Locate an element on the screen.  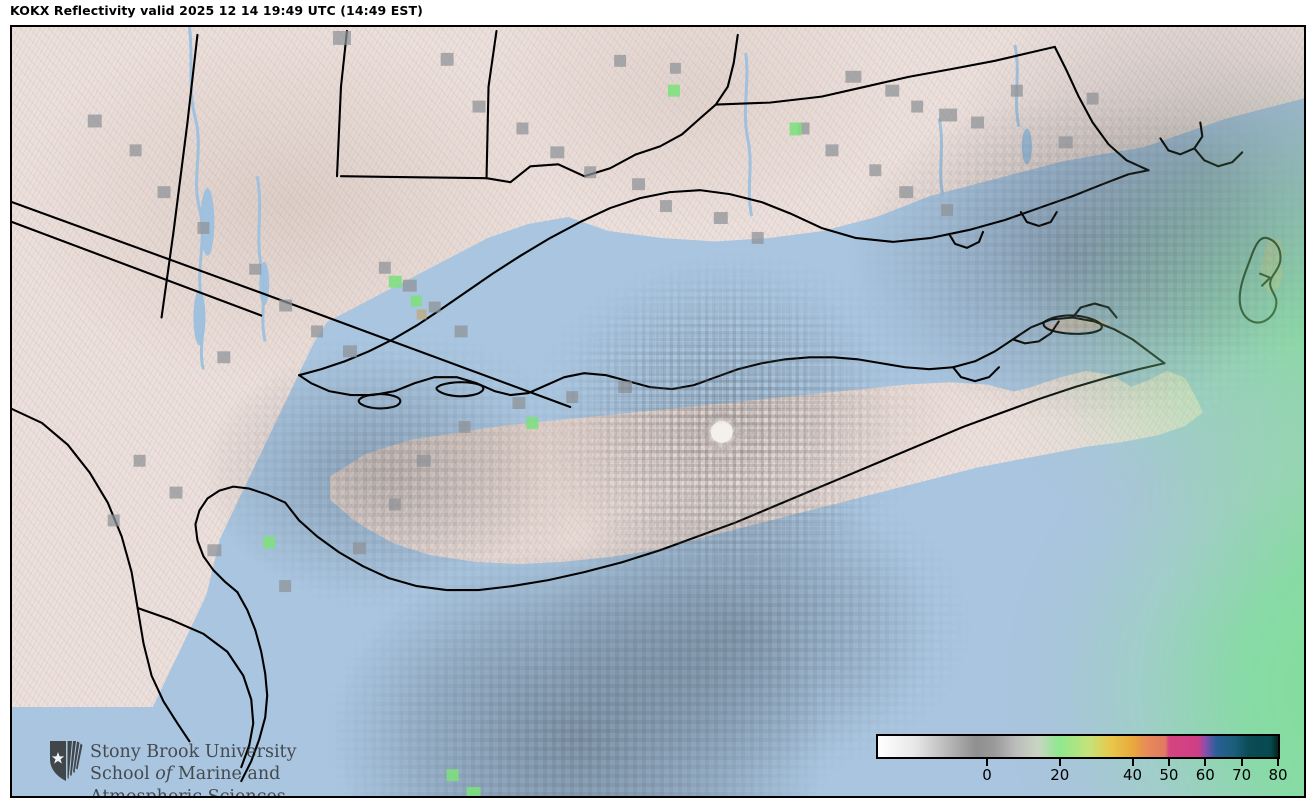
colorbar-tick-label: 70 is located at coordinates (1242, 775).